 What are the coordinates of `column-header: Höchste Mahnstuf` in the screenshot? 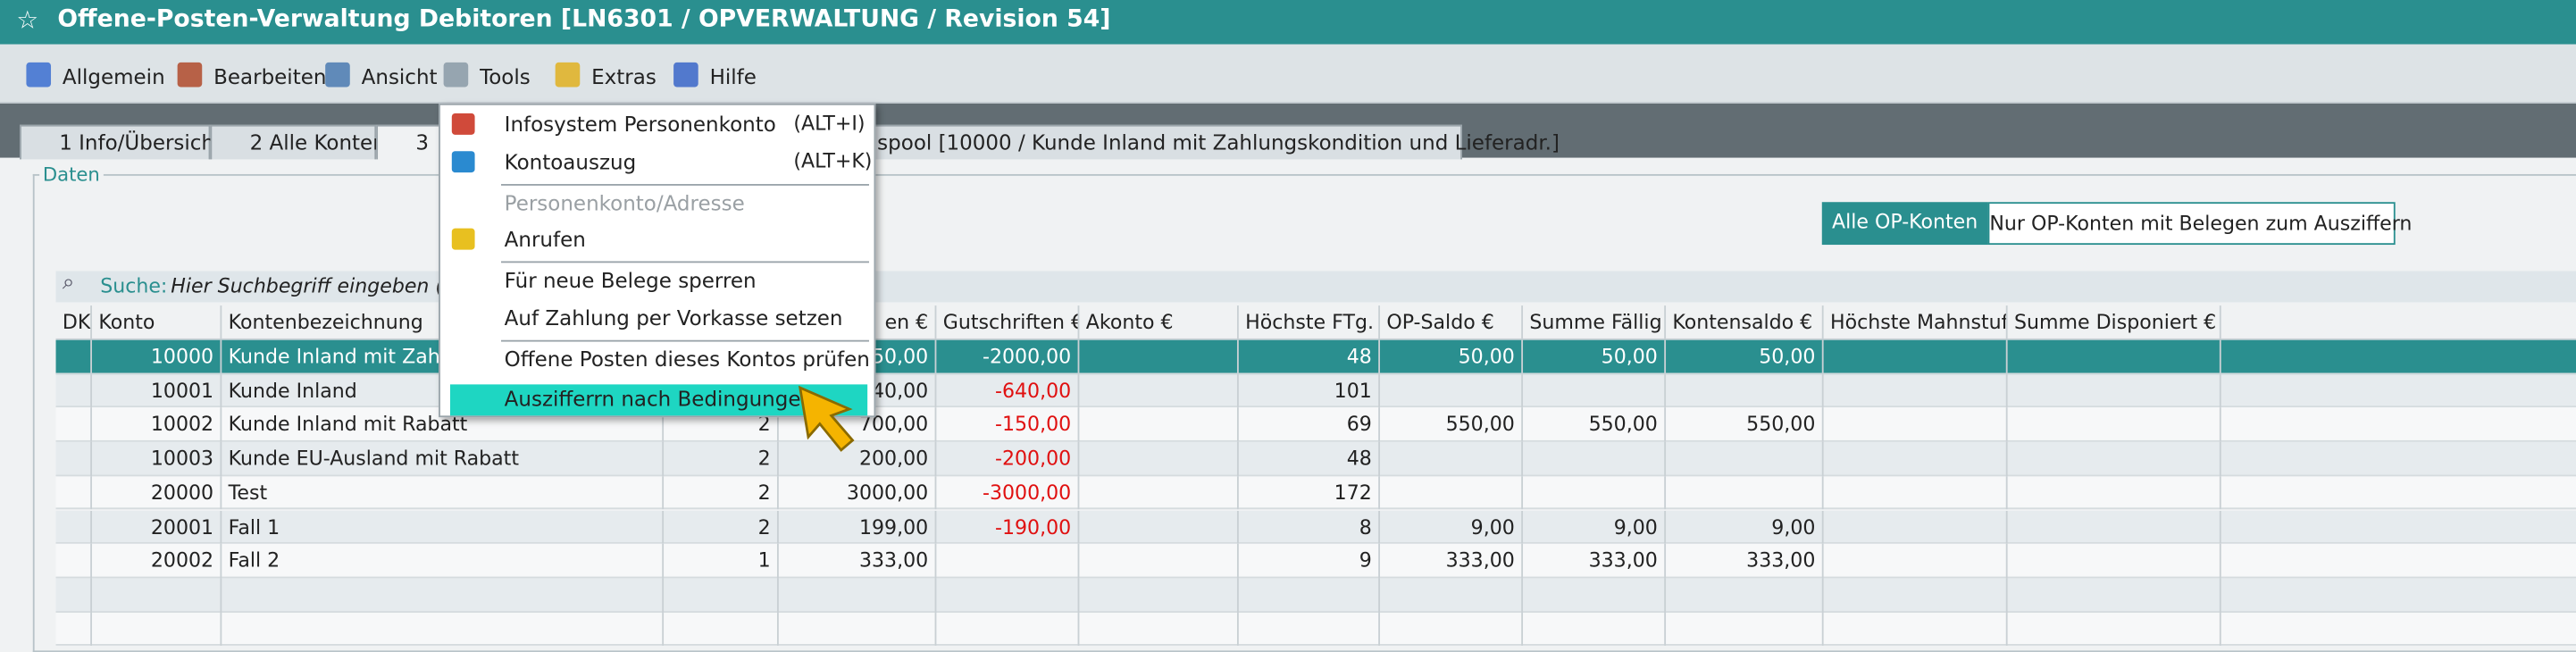 It's located at (1916, 322).